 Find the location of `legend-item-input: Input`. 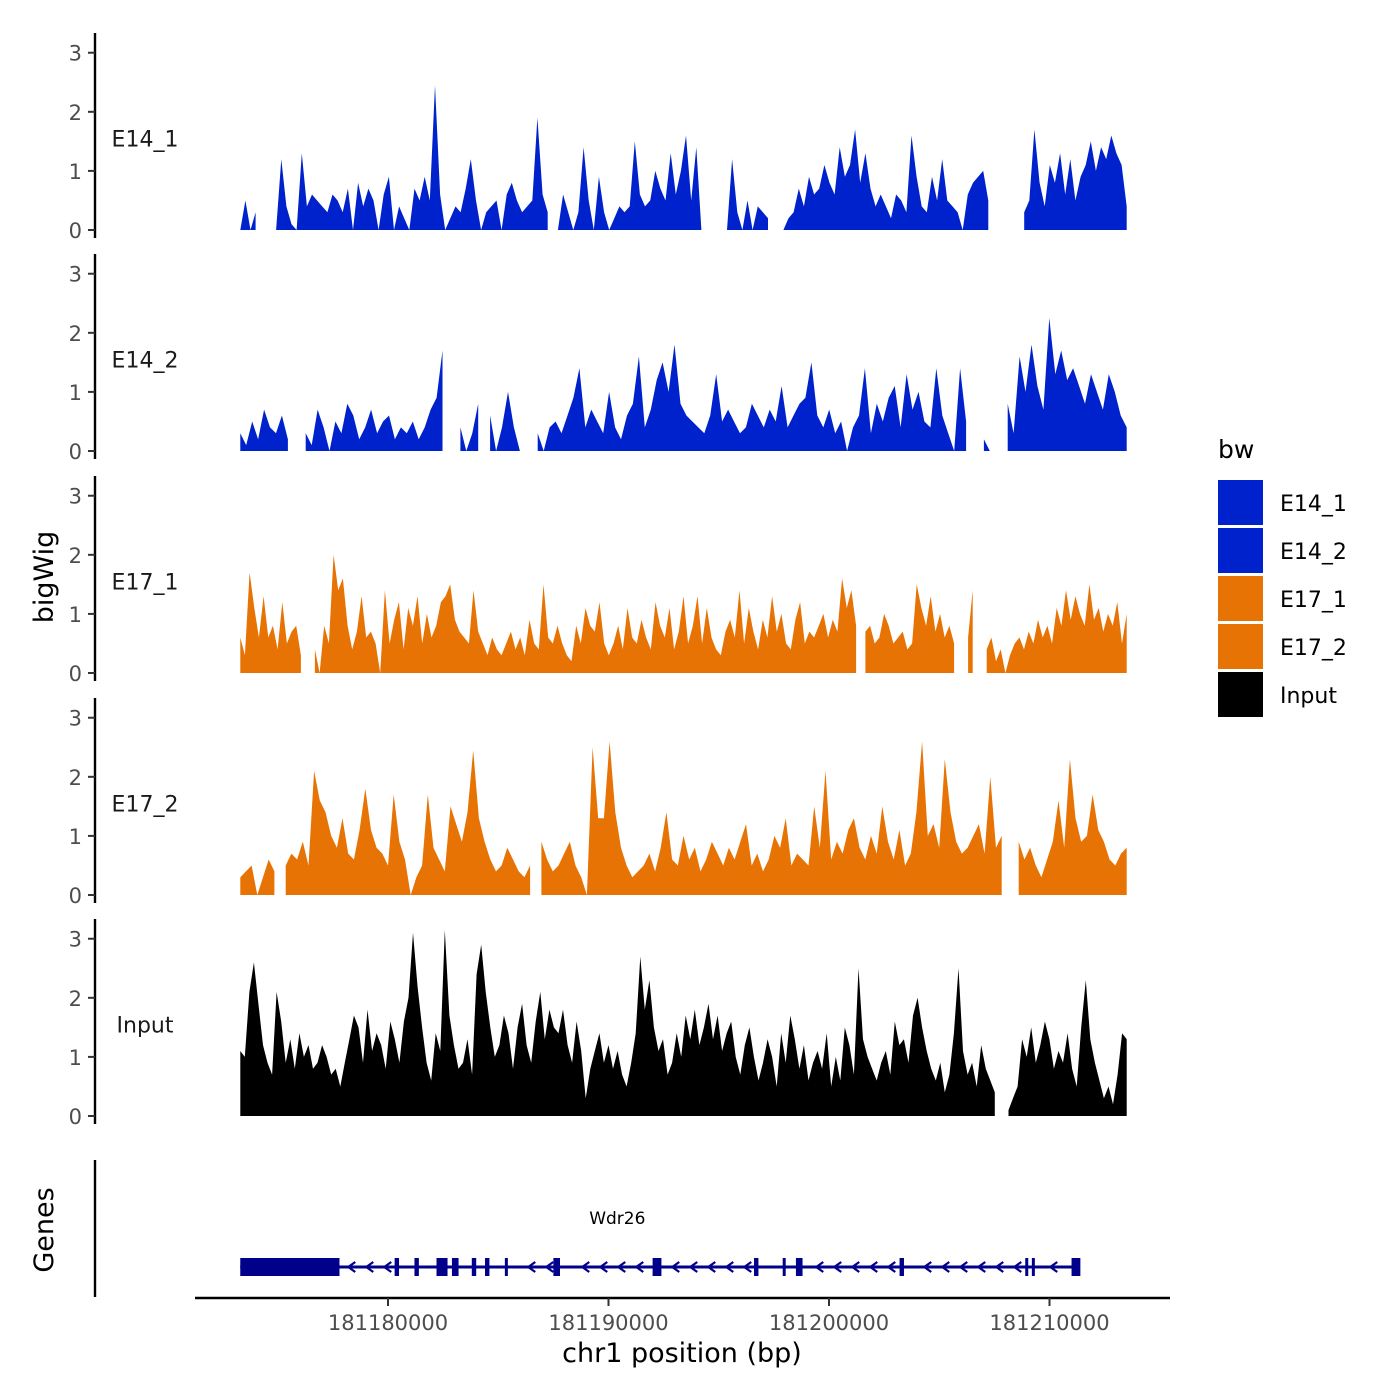

legend-item-input: Input is located at coordinates (1277, 694).